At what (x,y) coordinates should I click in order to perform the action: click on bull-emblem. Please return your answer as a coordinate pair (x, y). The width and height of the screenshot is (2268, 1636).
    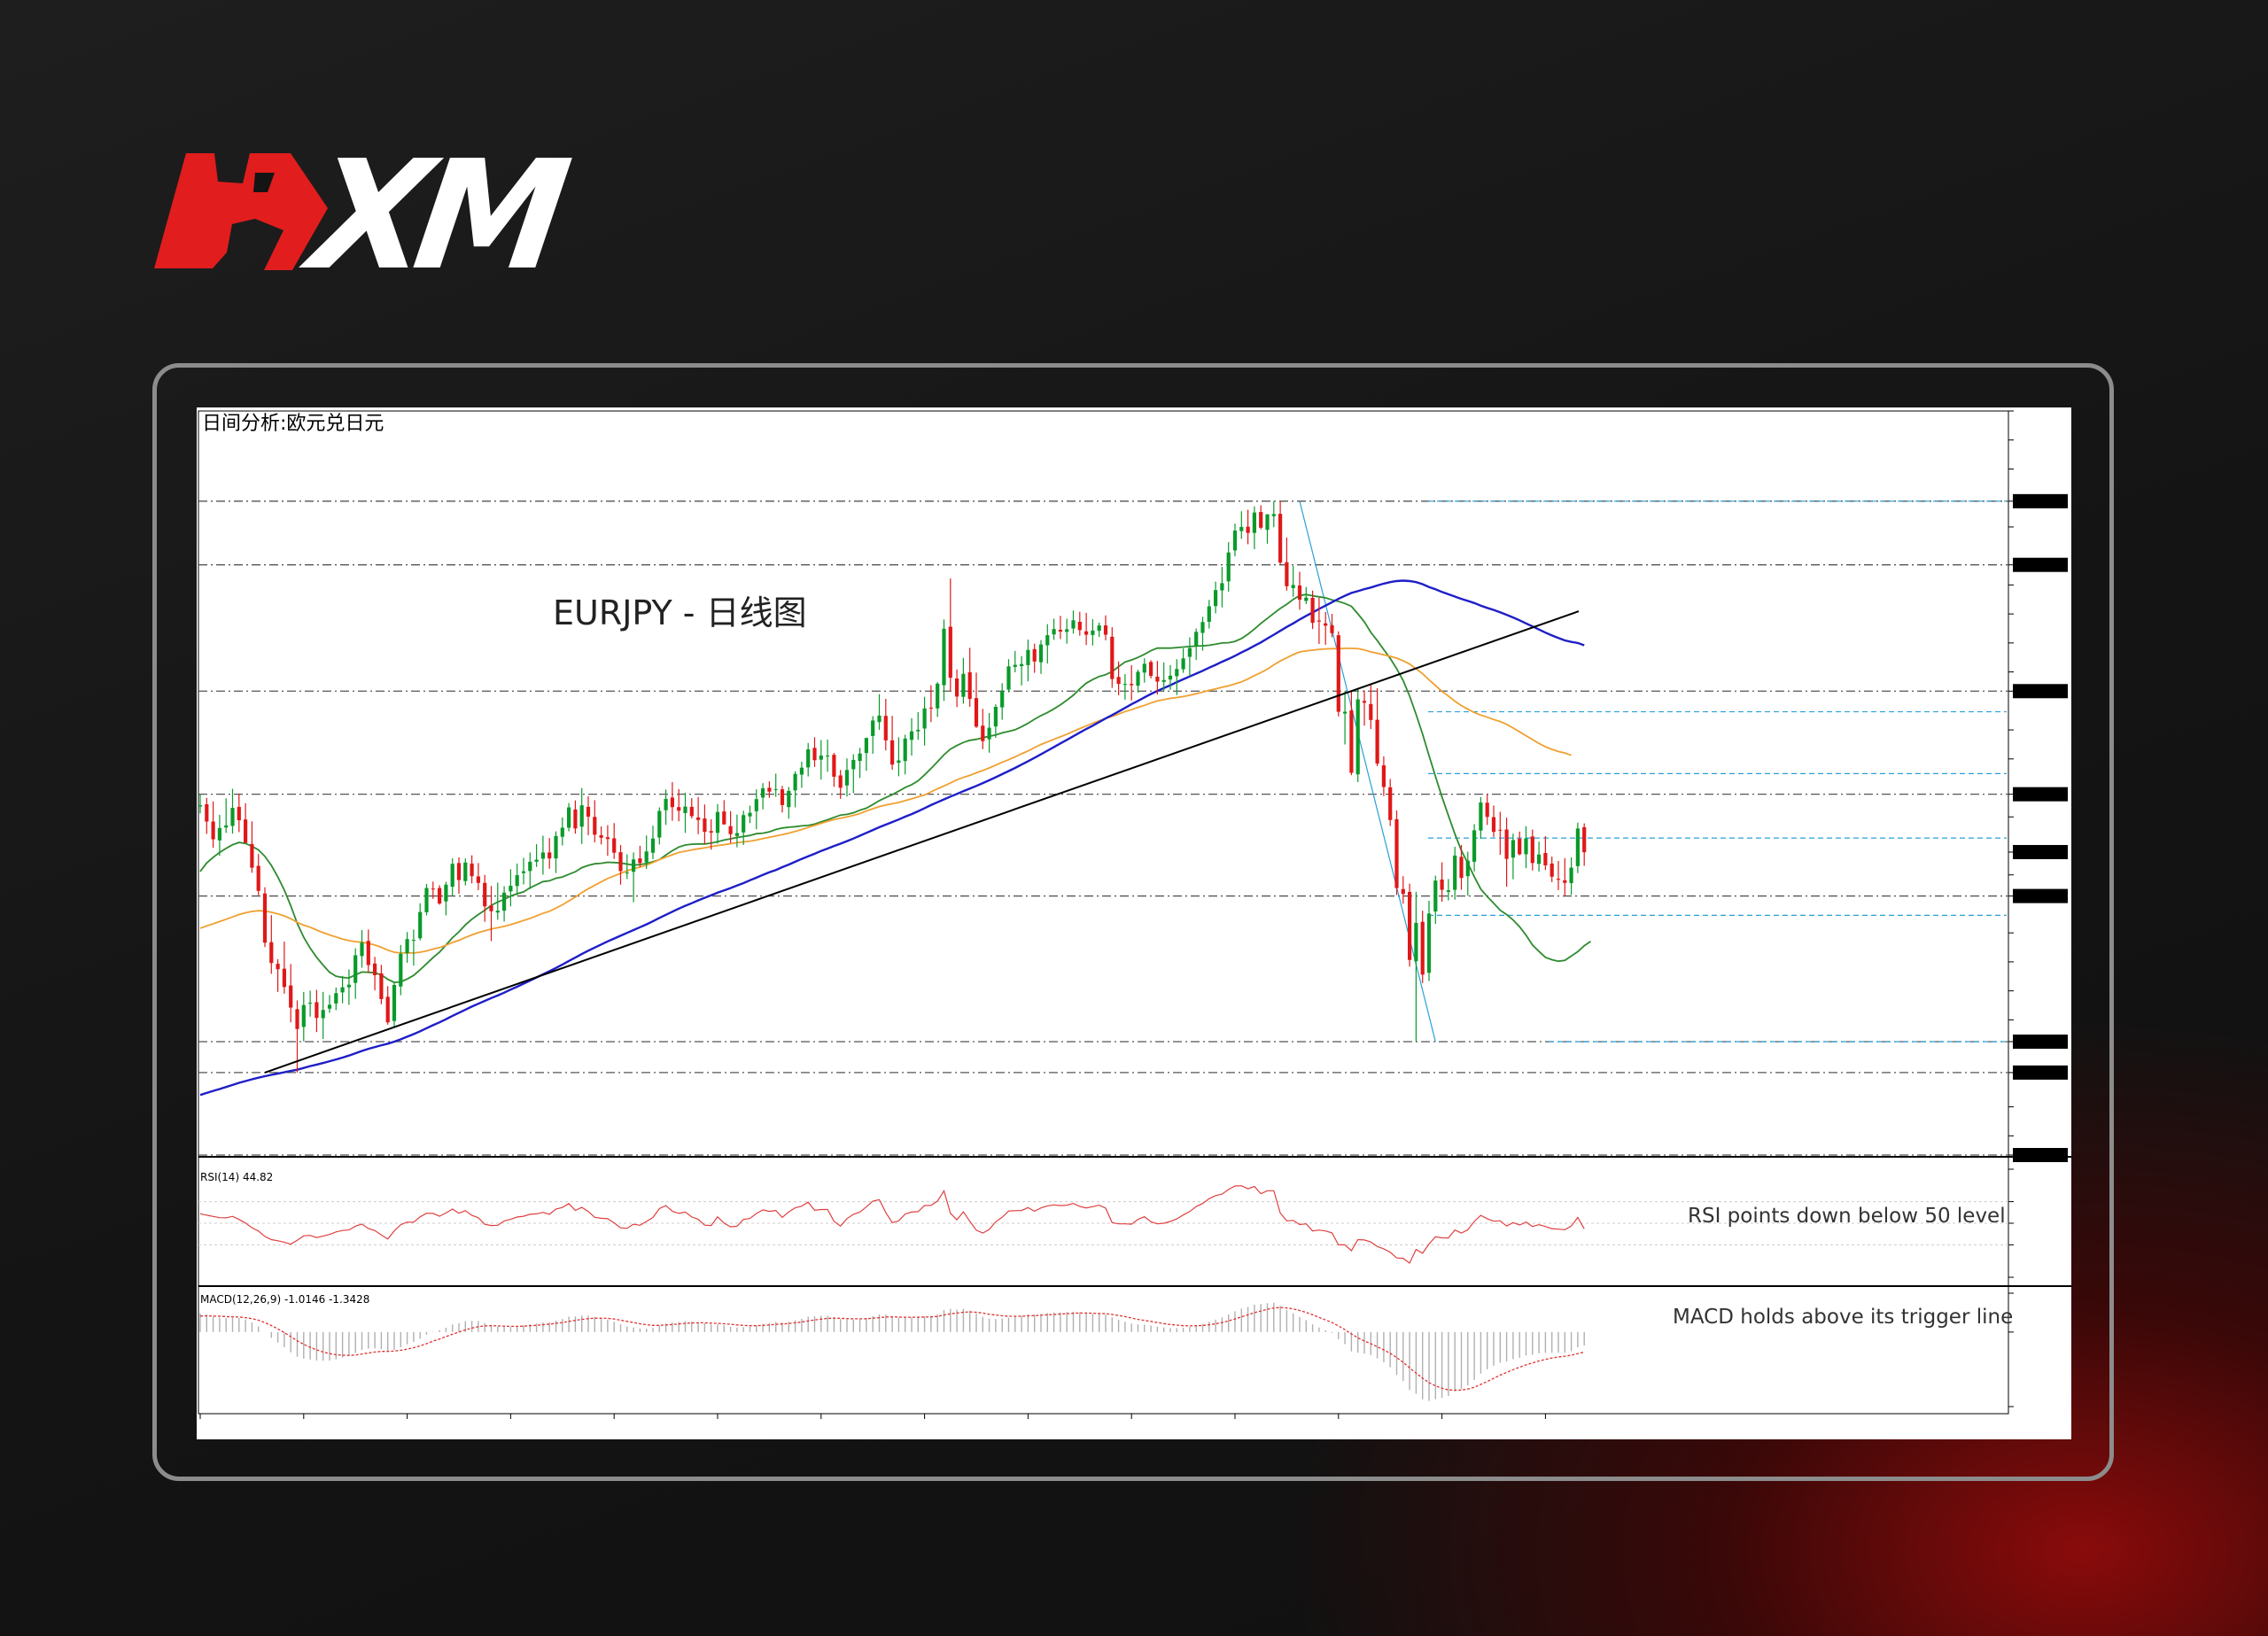
    Looking at the image, I should click on (241, 211).